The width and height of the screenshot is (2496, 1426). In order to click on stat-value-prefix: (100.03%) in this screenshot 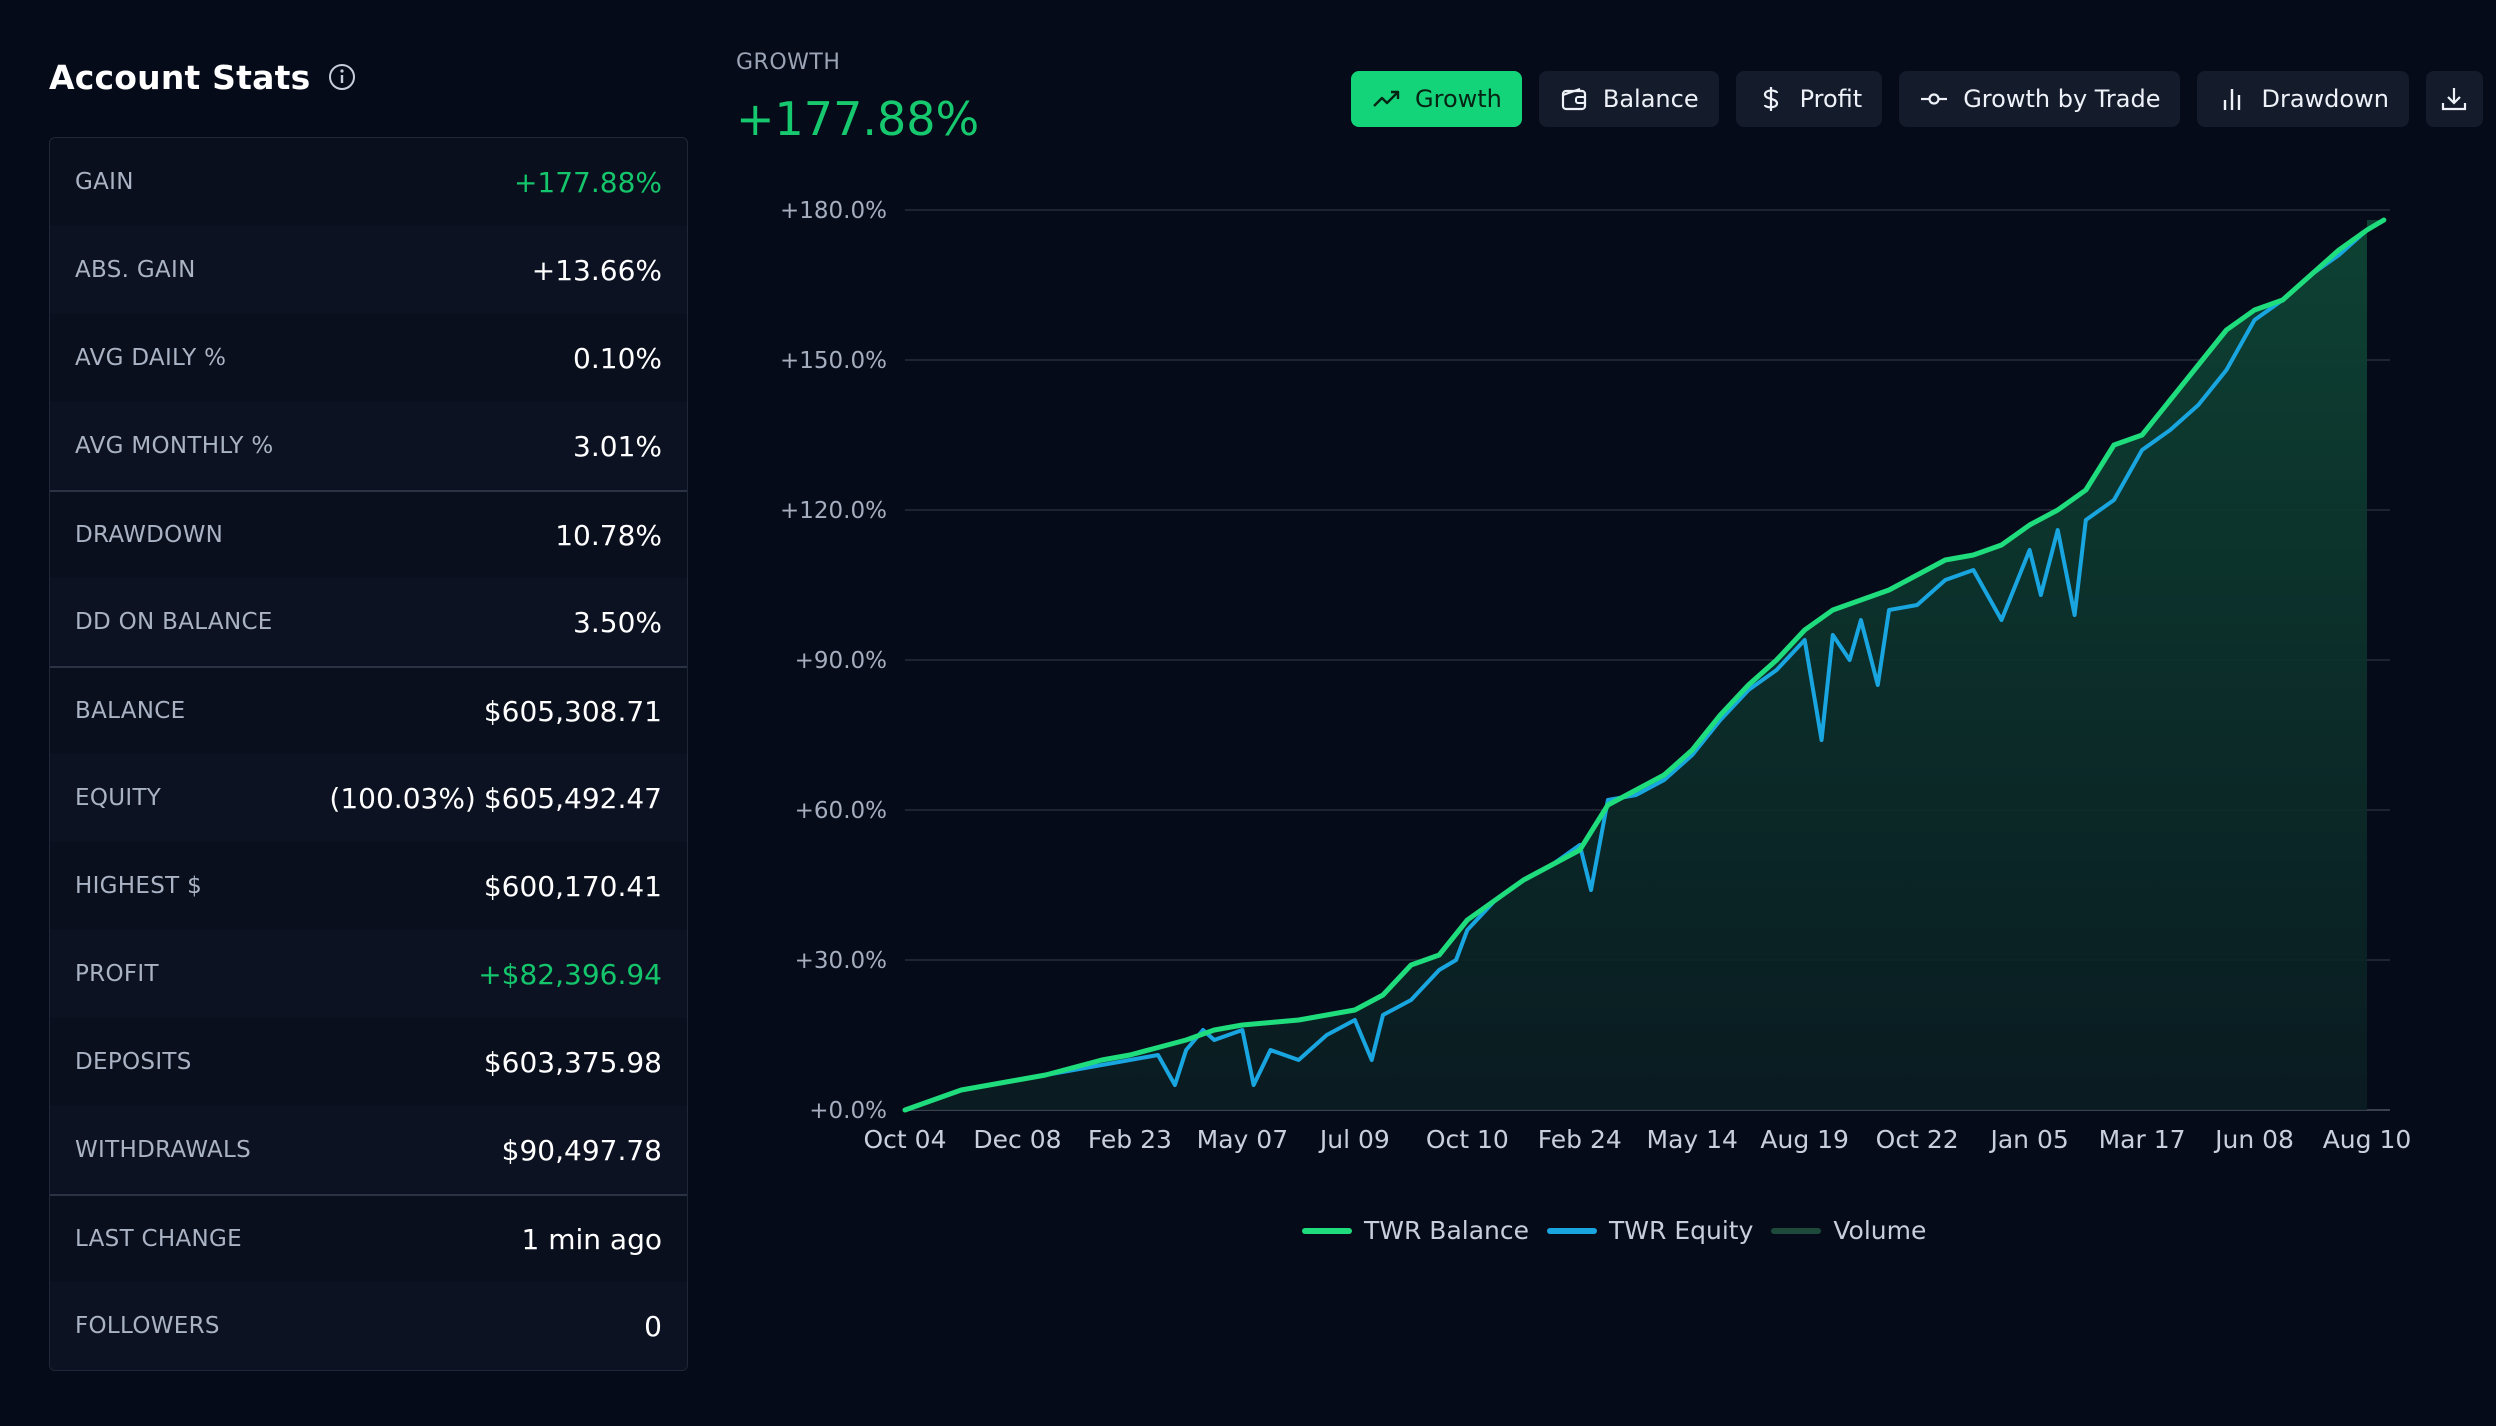, I will do `click(402, 798)`.